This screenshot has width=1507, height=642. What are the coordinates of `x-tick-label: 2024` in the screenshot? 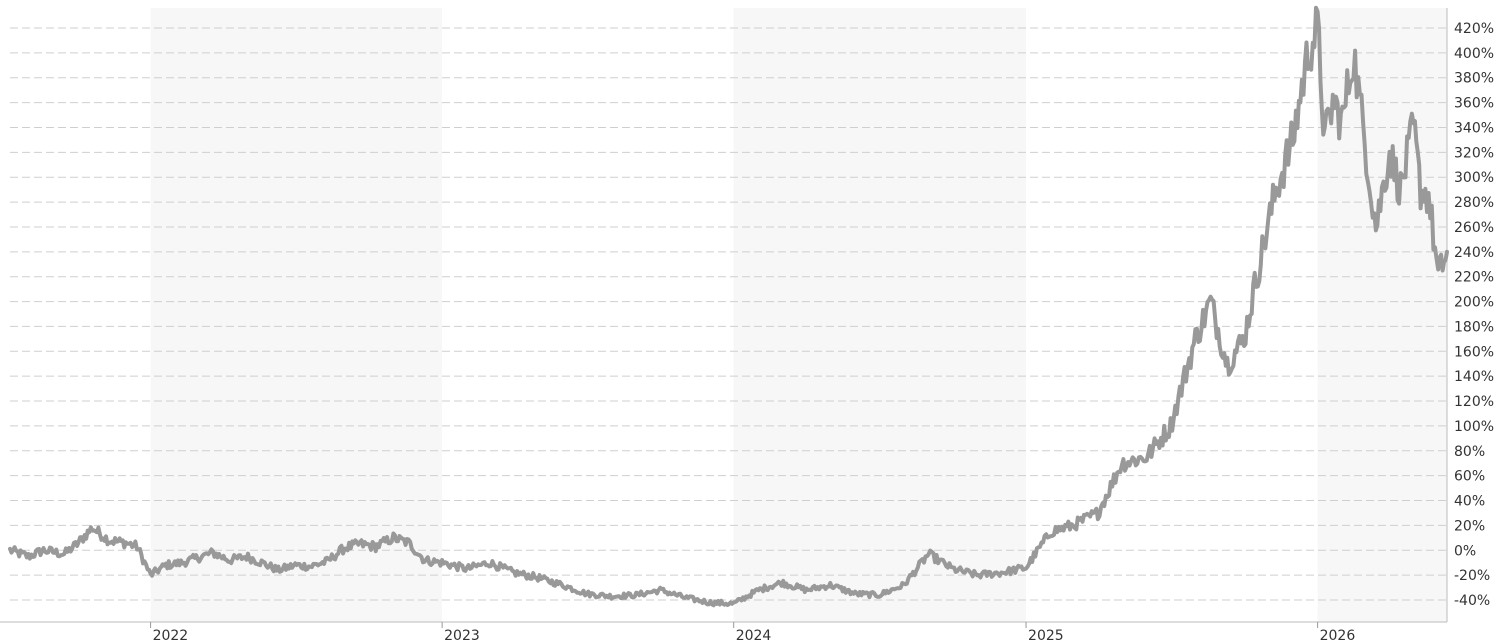 It's located at (754, 635).